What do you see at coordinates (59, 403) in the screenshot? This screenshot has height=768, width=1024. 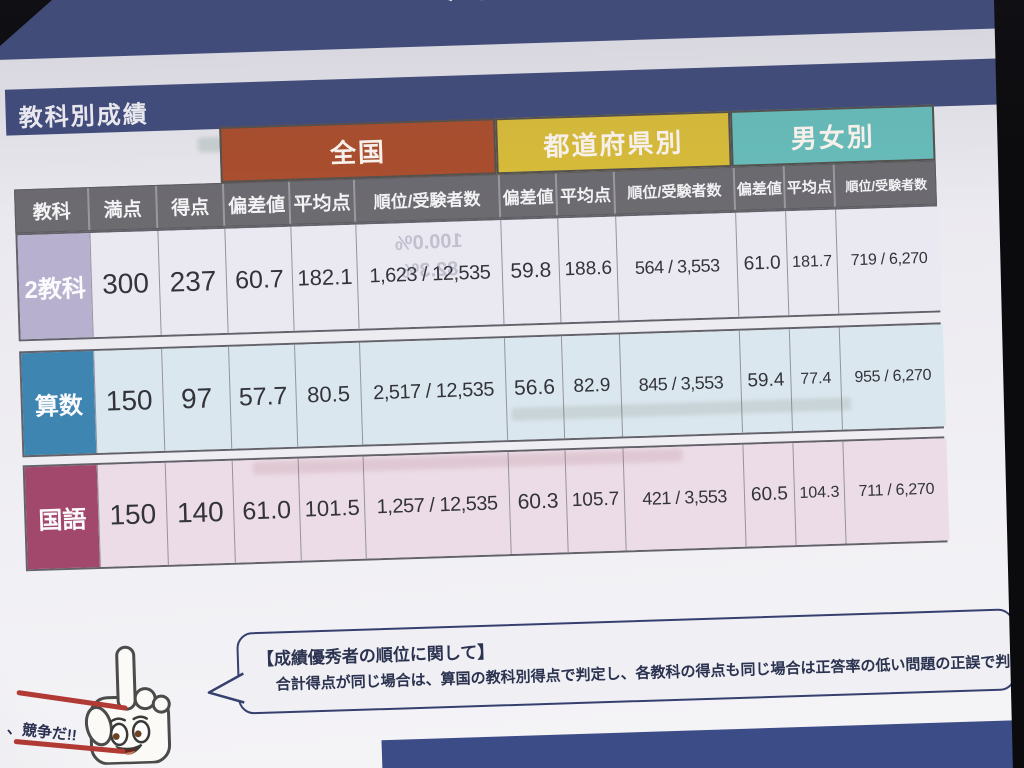 I see `row-label-math: 算数` at bounding box center [59, 403].